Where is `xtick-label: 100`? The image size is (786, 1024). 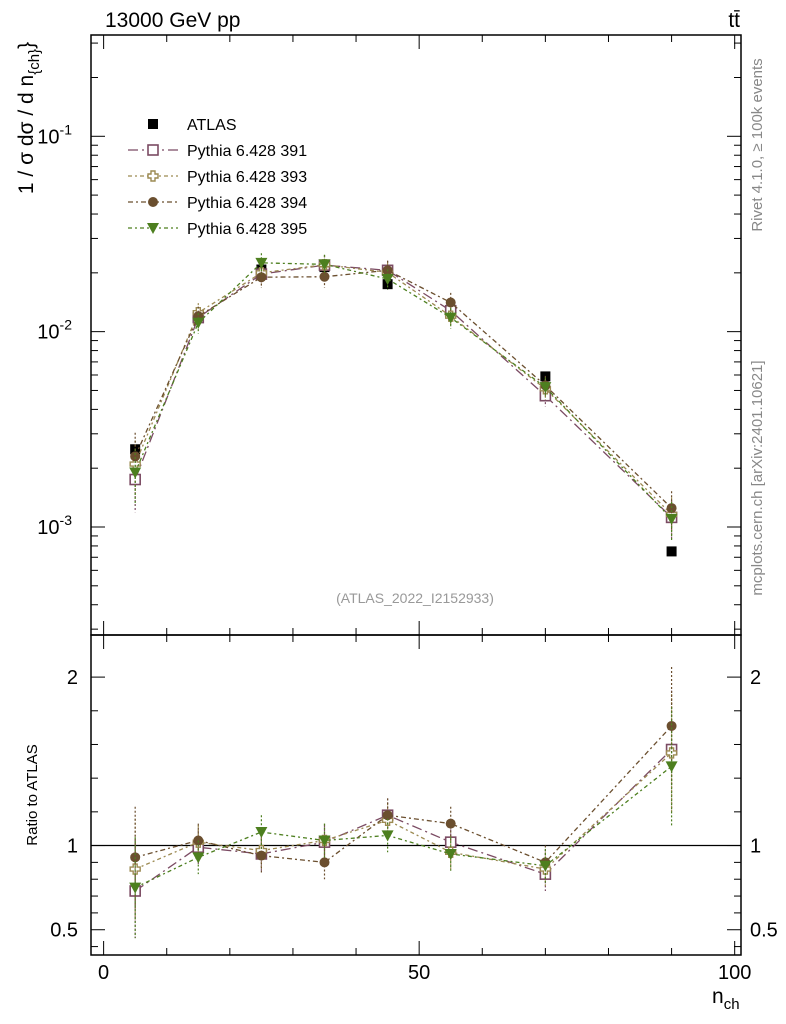
xtick-label: 100 is located at coordinates (734, 973).